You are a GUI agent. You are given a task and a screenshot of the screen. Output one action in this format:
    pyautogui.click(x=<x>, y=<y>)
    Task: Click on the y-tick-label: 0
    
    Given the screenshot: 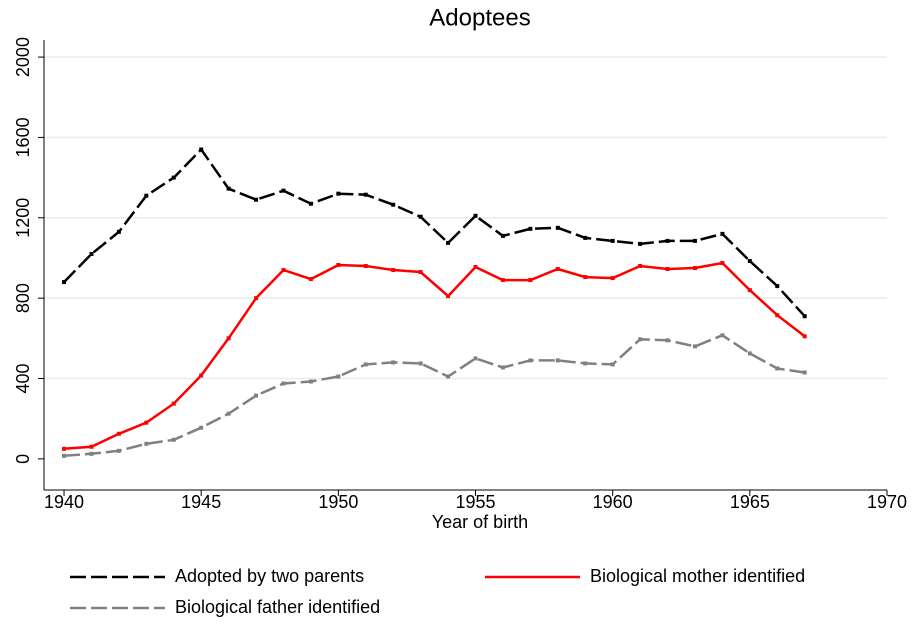 What is the action you would take?
    pyautogui.click(x=23, y=459)
    